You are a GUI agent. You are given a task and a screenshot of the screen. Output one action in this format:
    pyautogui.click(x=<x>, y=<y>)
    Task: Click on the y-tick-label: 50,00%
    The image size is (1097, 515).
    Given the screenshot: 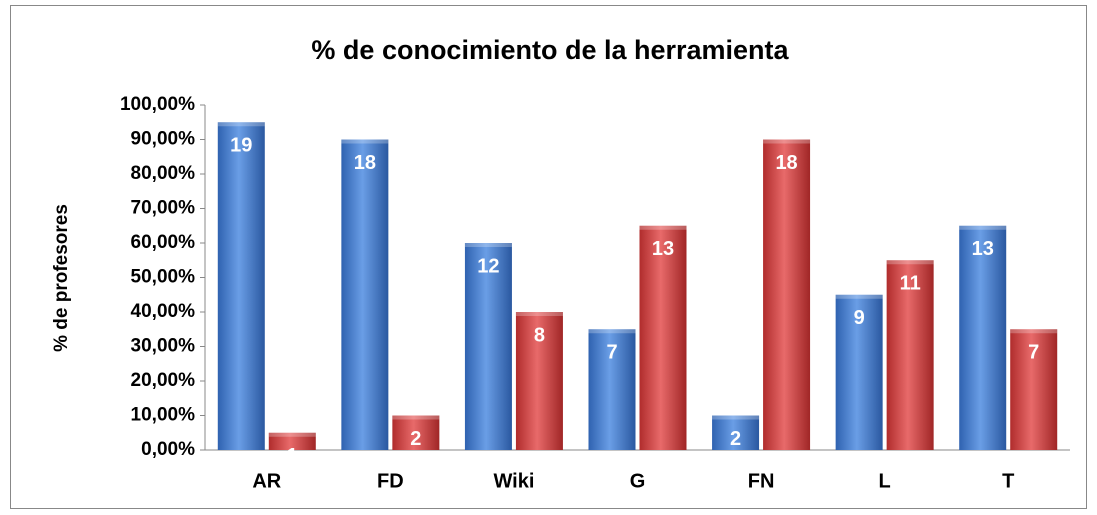 What is the action you would take?
    pyautogui.click(x=163, y=277)
    